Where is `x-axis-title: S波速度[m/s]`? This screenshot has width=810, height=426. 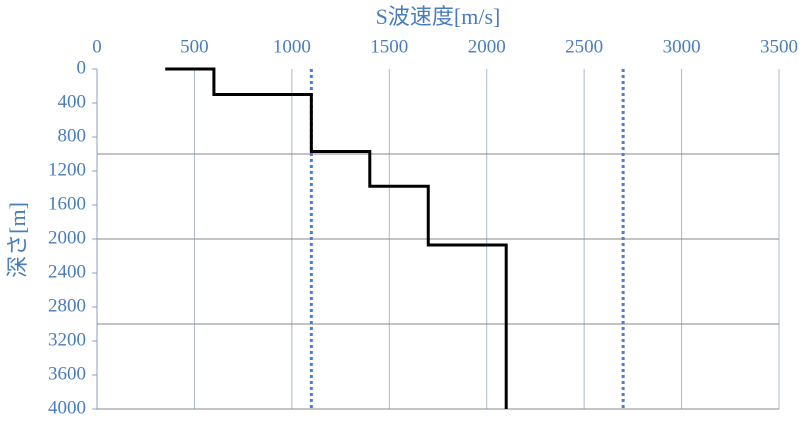 x-axis-title: S波速度[m/s] is located at coordinates (438, 16).